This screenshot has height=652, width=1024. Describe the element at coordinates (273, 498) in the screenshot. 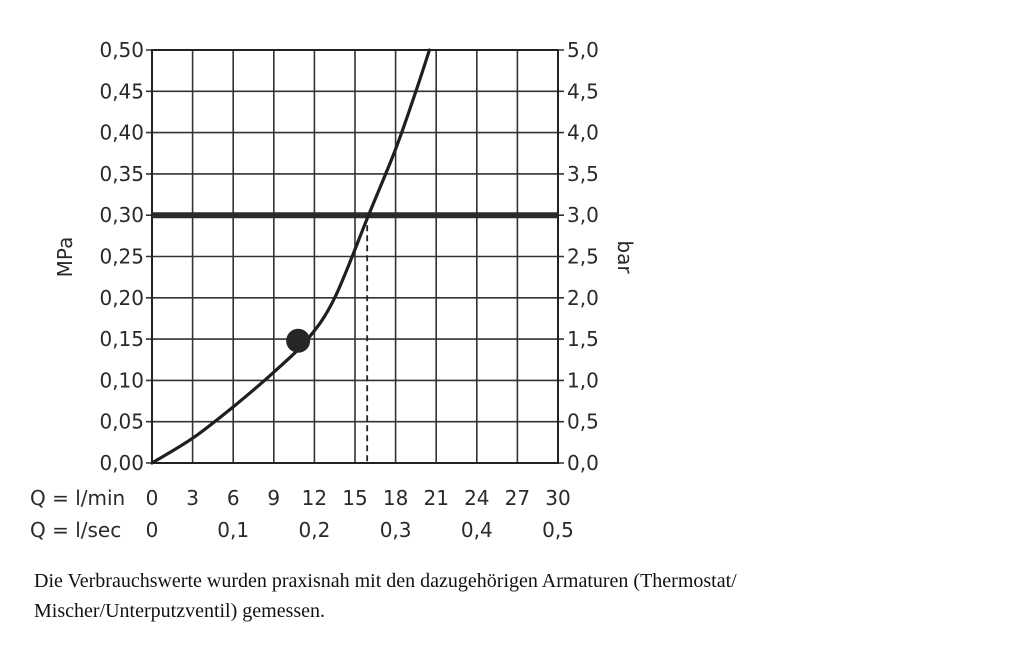

I see `x-tick-lmin: 9` at that location.